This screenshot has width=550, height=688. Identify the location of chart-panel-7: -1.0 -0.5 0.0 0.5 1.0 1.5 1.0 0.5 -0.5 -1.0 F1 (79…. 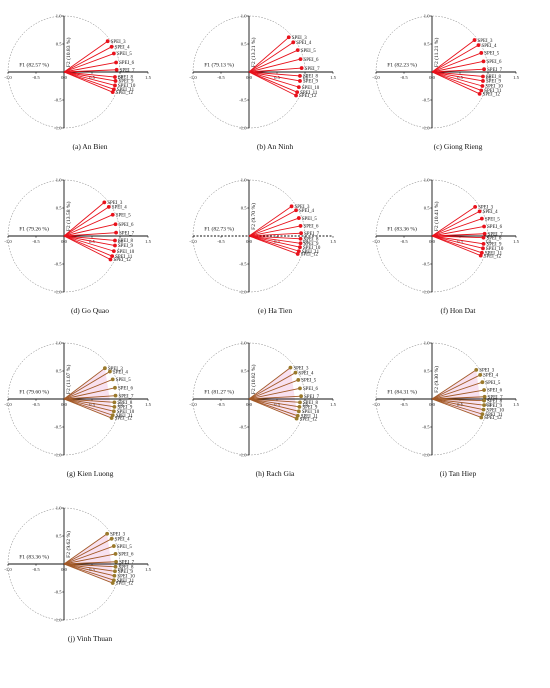
(90, 415).